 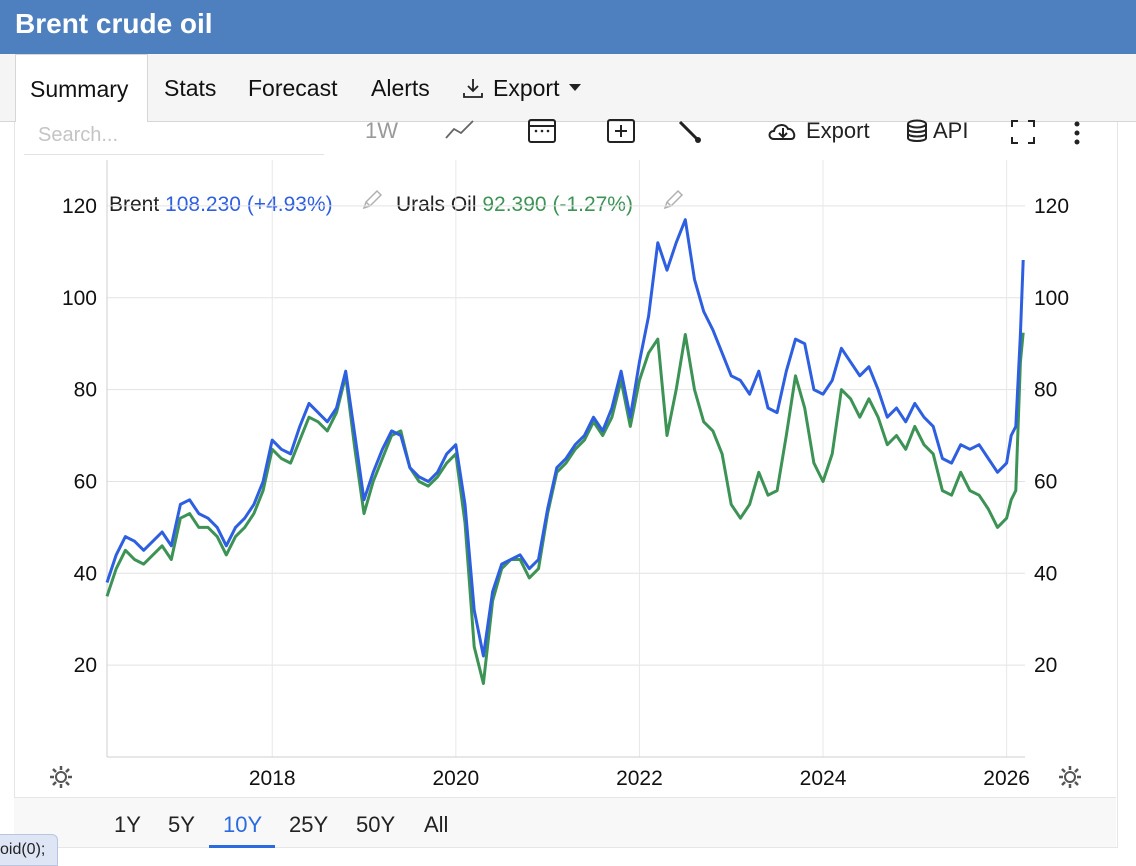 I want to click on range-50y-label: 50Y, so click(x=376, y=824).